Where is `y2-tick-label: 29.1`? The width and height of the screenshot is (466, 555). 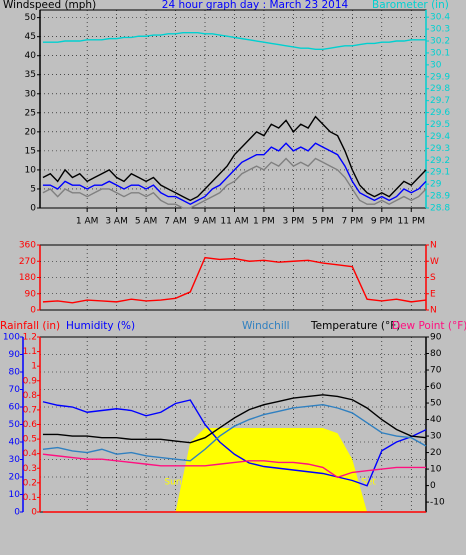
y2-tick-label: 29.1 is located at coordinates (440, 173).